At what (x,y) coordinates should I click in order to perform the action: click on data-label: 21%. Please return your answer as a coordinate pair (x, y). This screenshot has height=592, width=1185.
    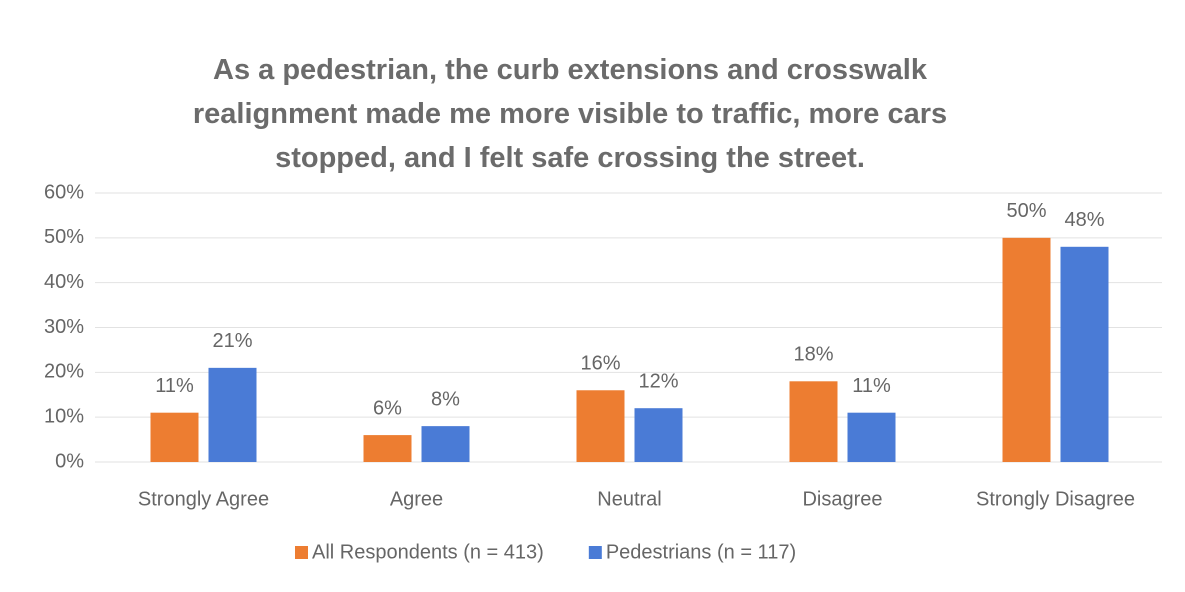
    Looking at the image, I should click on (232, 341).